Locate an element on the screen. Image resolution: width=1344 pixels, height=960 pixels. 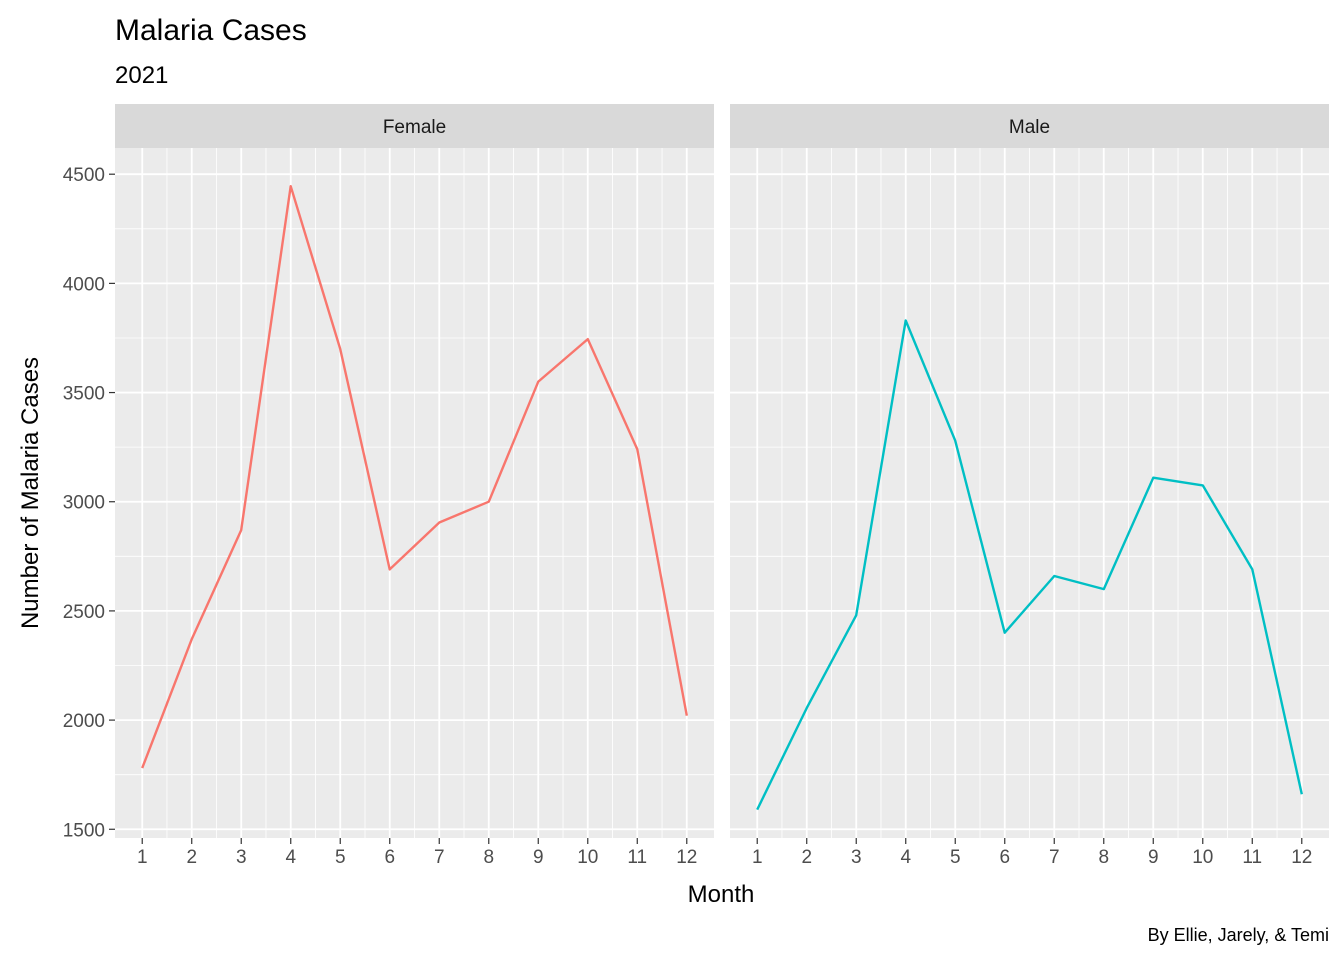
y-tick-label: 2500 is located at coordinates (84, 612).